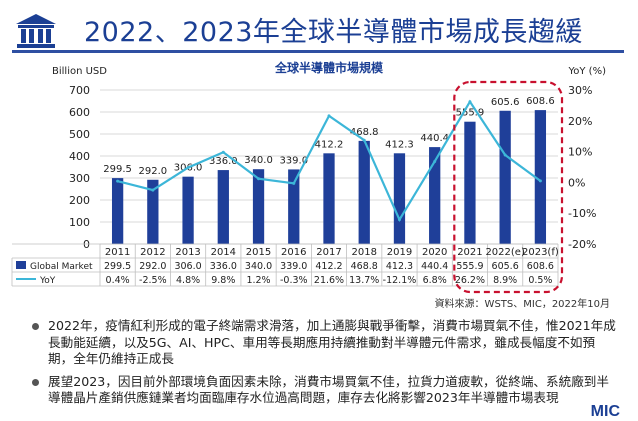  Describe the element at coordinates (580, 121) in the screenshot. I see `y2-tick-label: 20%` at that location.